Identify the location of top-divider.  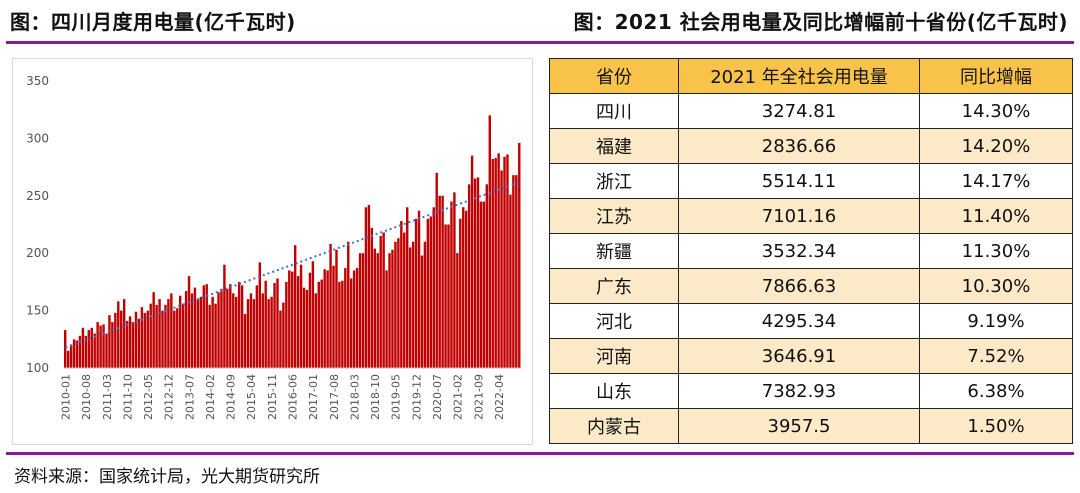
(540, 42).